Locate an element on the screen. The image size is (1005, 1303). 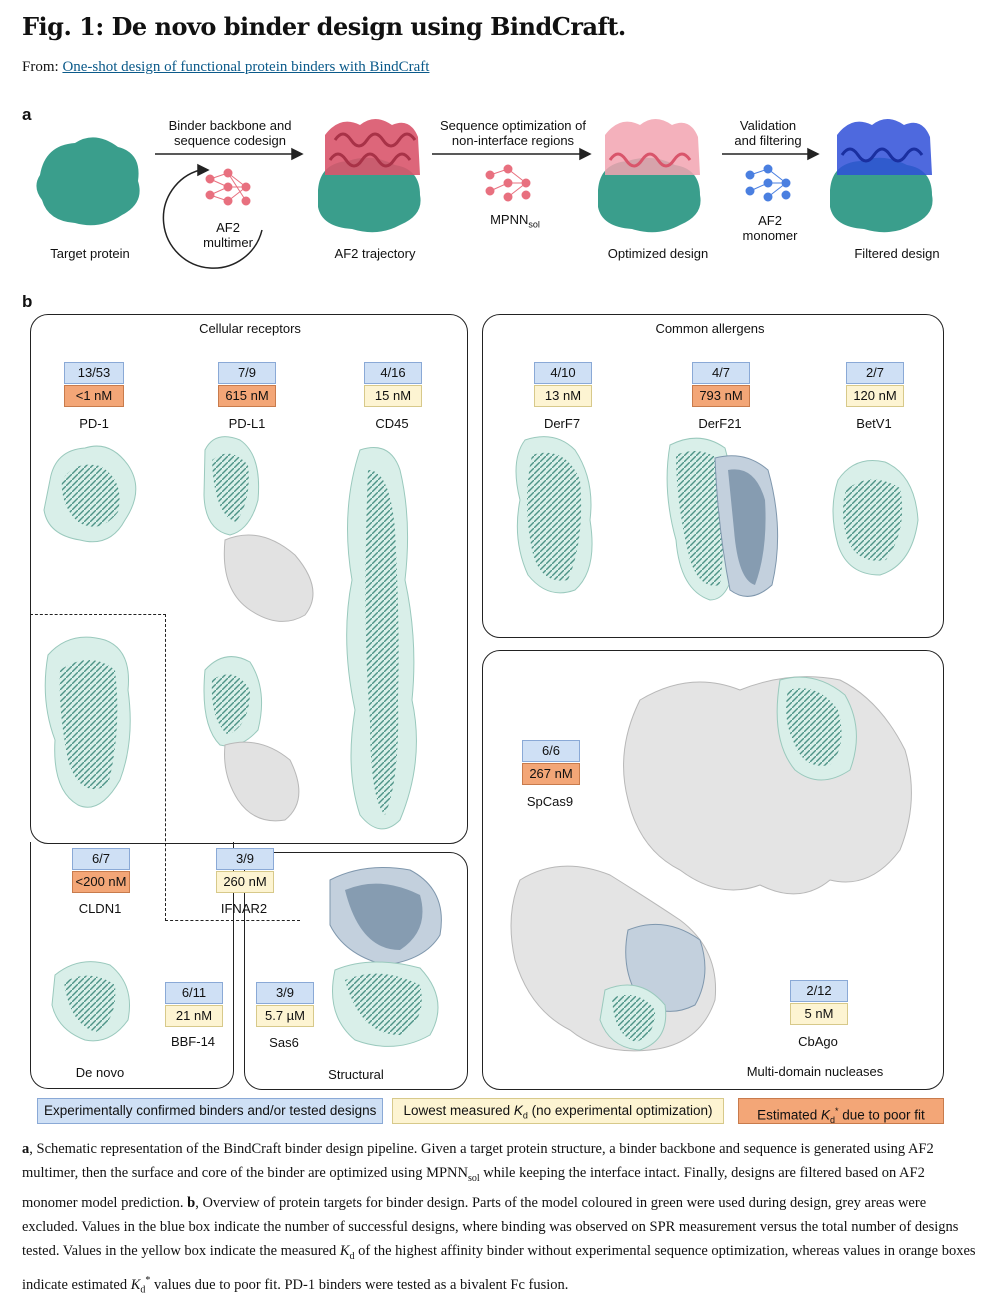
pd1-ratio-box: 13/53 is located at coordinates (94, 373).